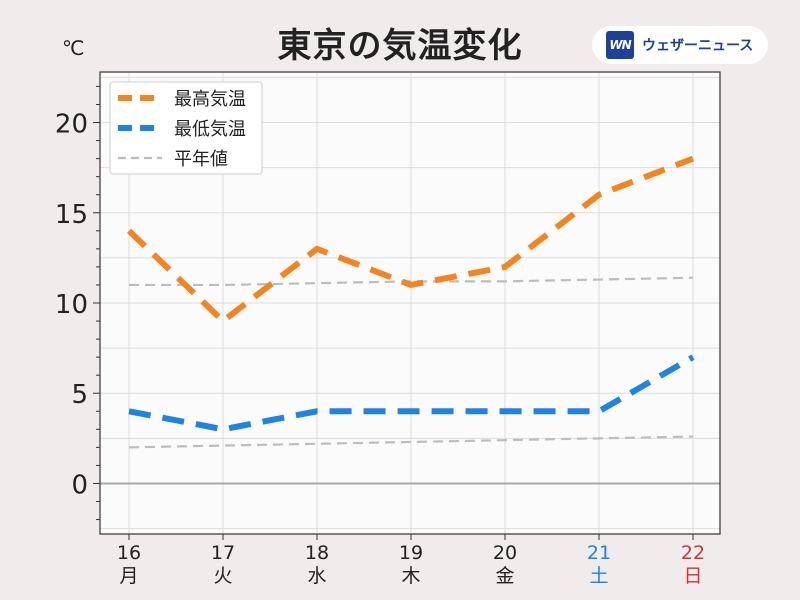 Image resolution: width=800 pixels, height=600 pixels. What do you see at coordinates (71, 215) in the screenshot?
I see `y-tick-label: 15` at bounding box center [71, 215].